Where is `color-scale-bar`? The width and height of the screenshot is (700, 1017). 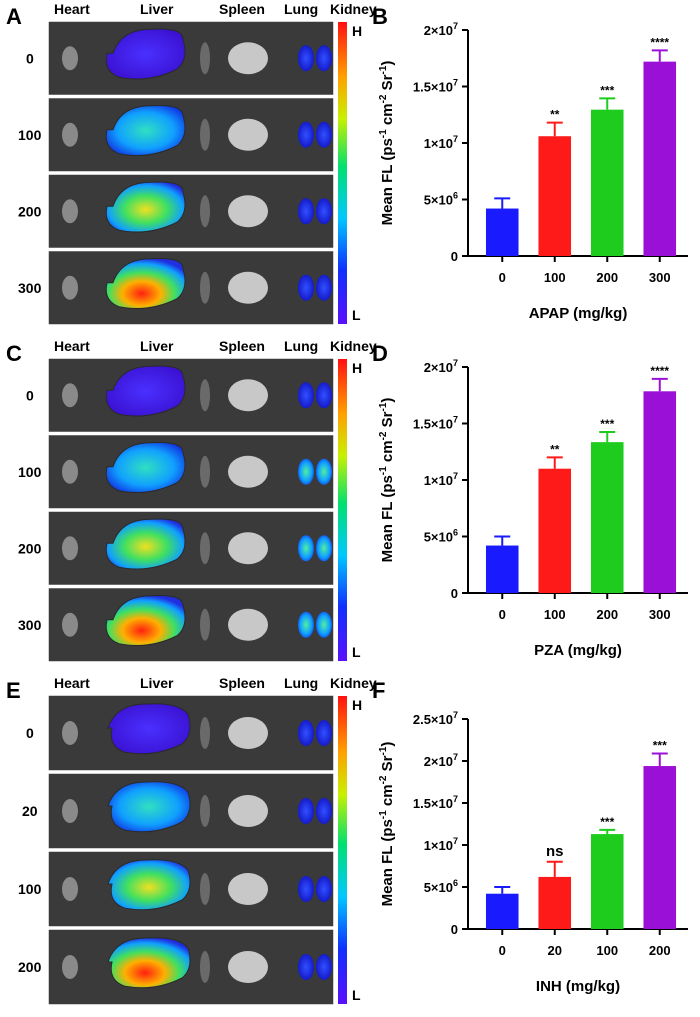 color-scale-bar is located at coordinates (342, 850).